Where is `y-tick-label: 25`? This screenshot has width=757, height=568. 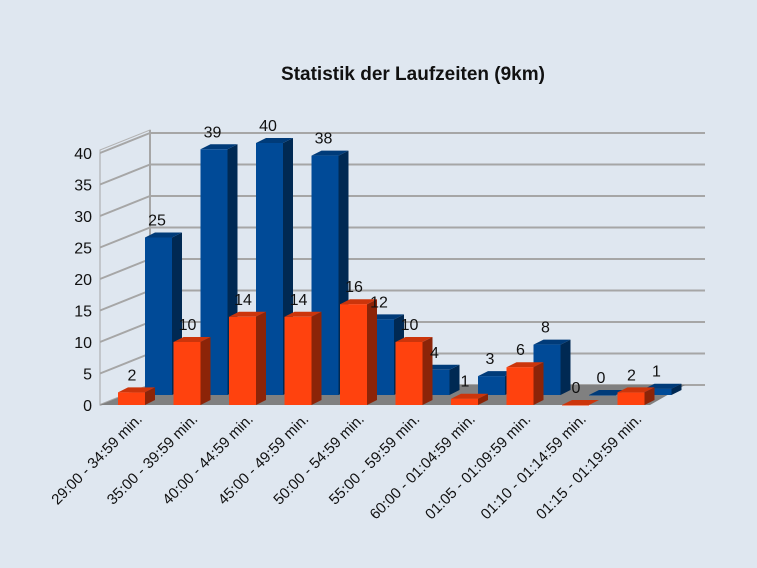
y-tick-label: 25 is located at coordinates (83, 249).